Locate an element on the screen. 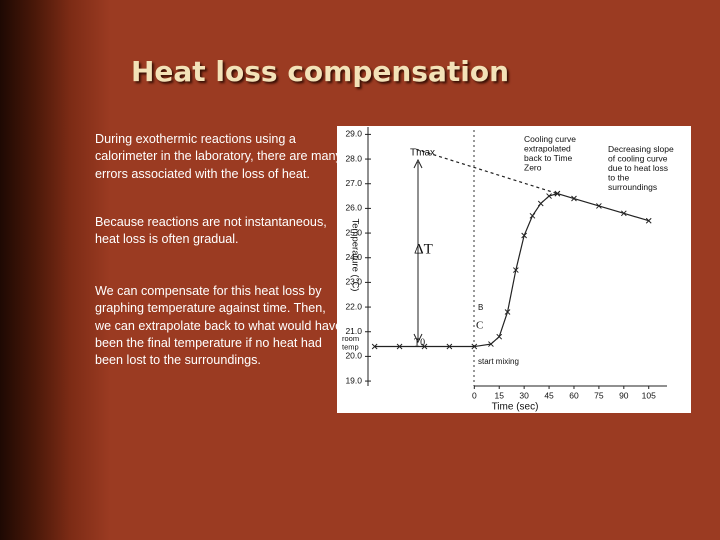 Image resolution: width=720 pixels, height=540 pixels. annotation: ΔT is located at coordinates (423, 249).